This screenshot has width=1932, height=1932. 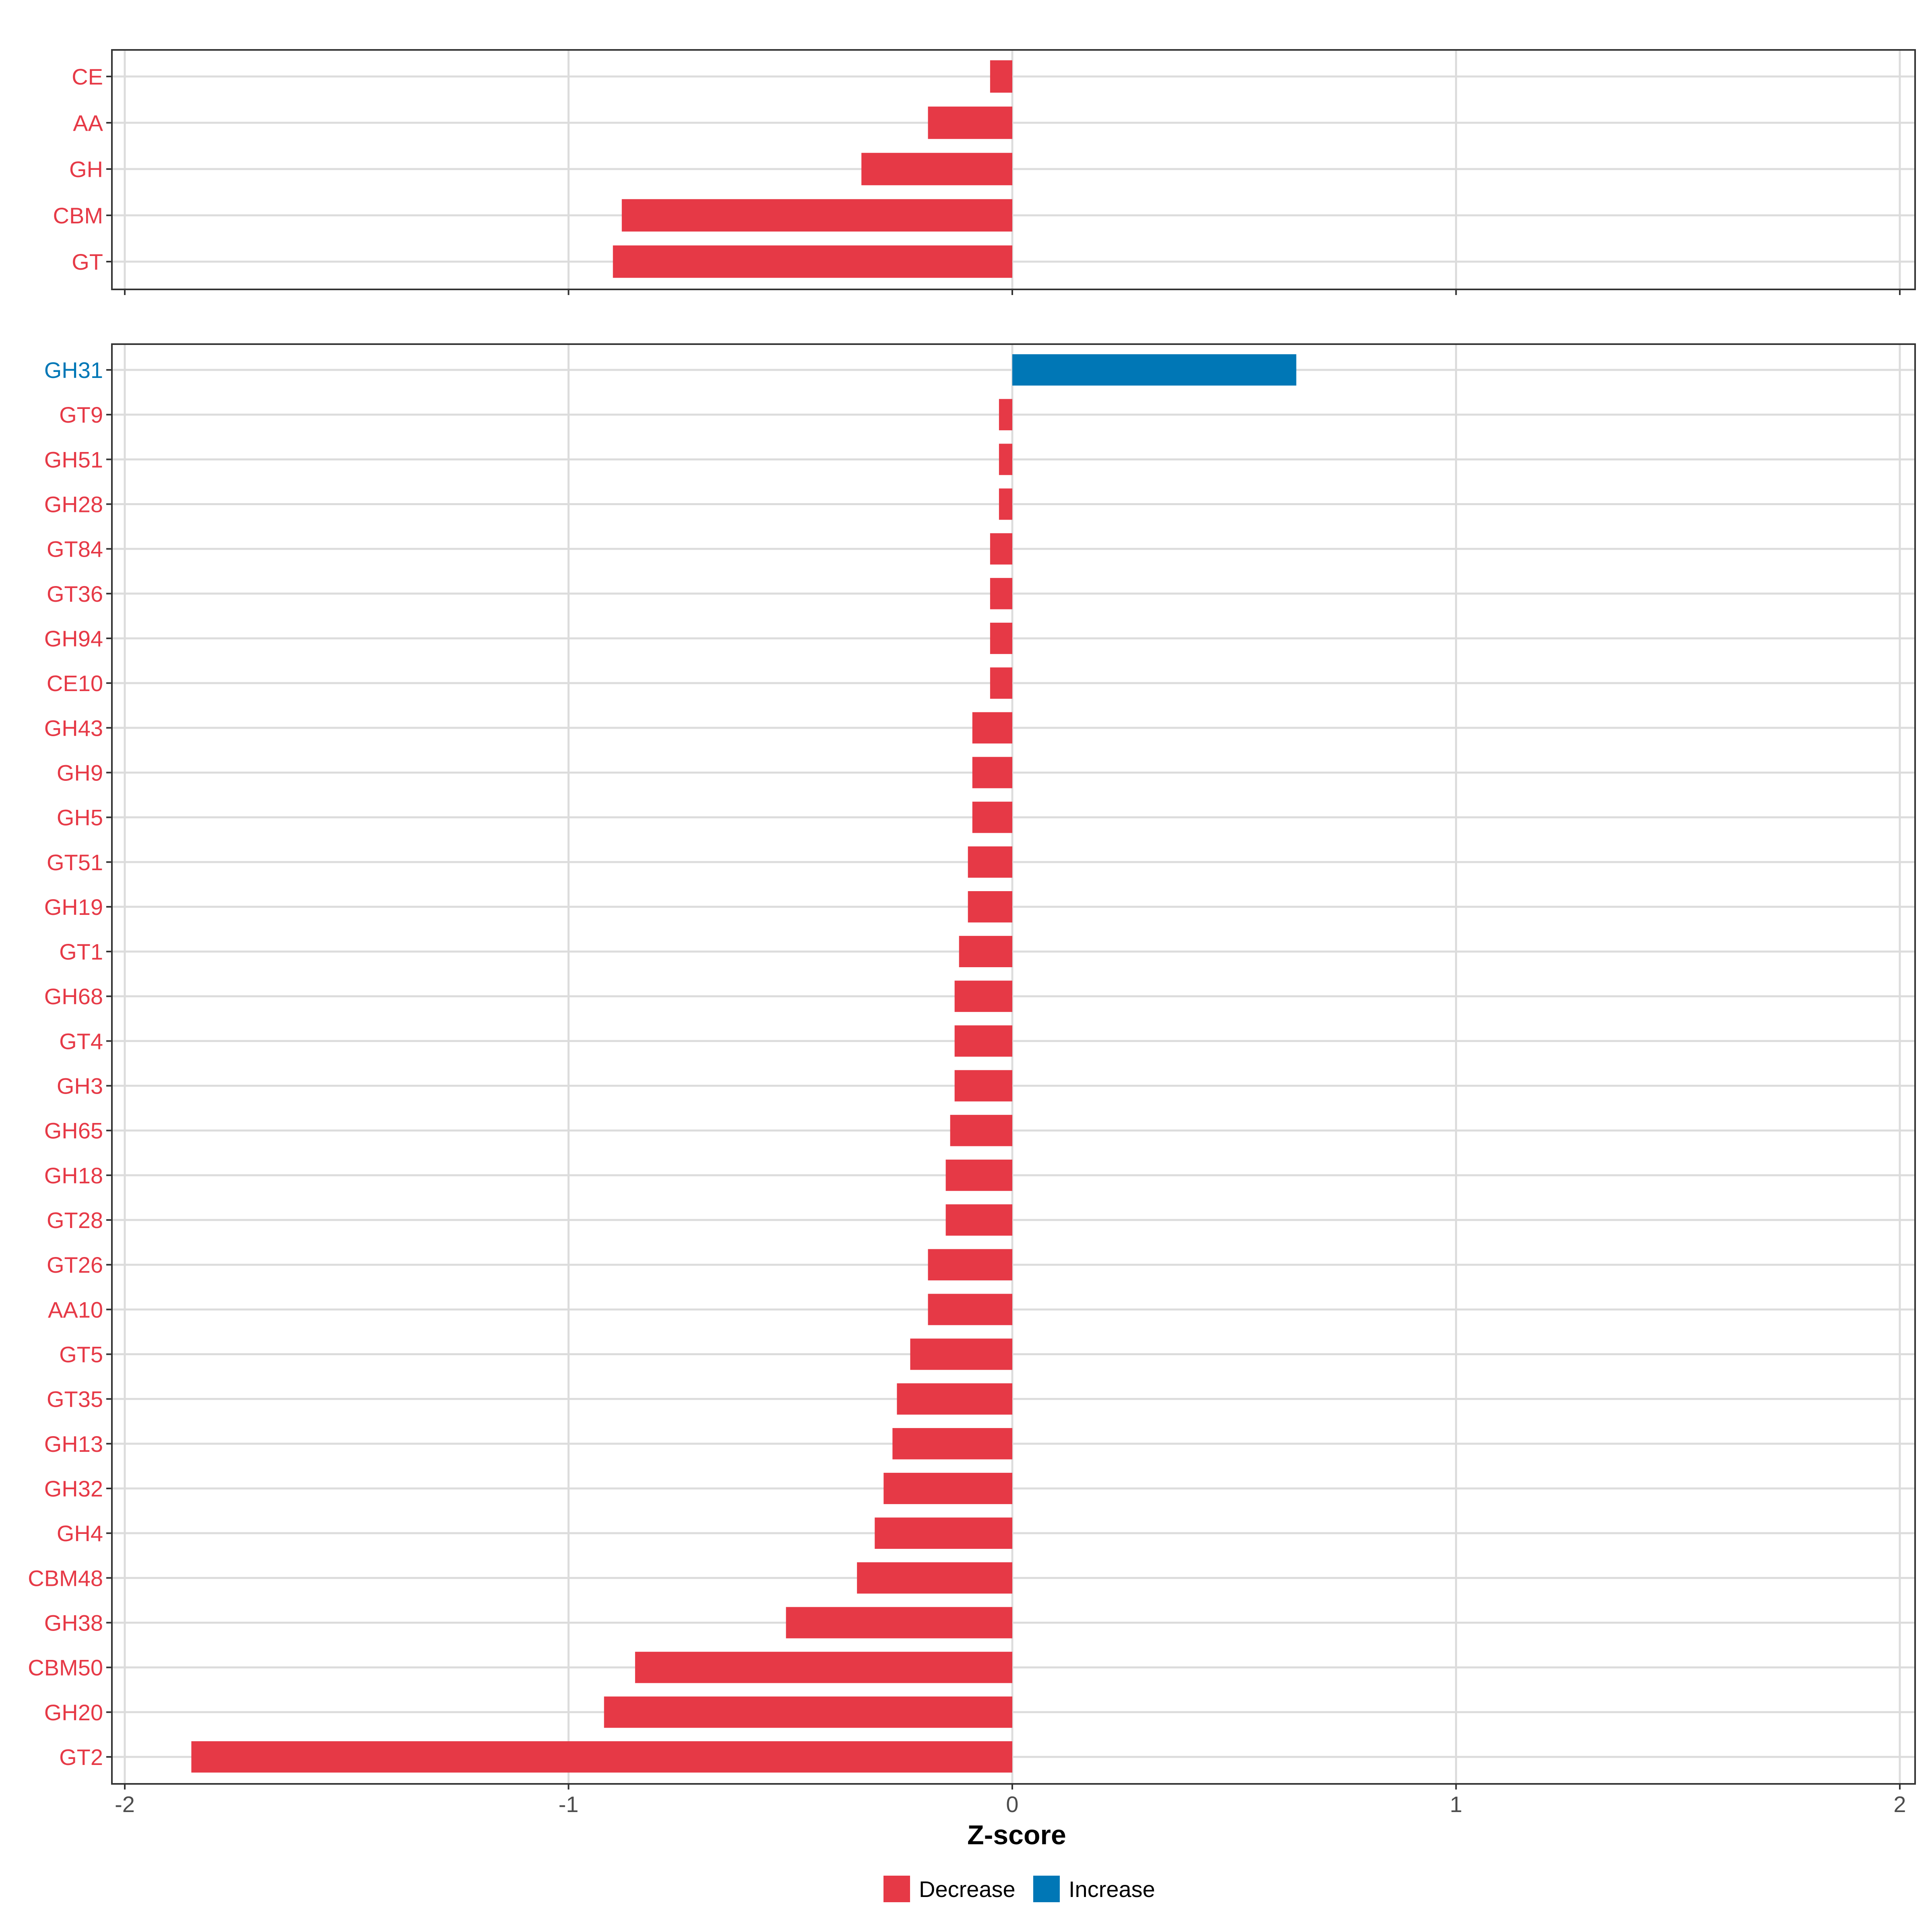 What do you see at coordinates (73, 1444) in the screenshot?
I see `y-tick-label-gh13: GH13` at bounding box center [73, 1444].